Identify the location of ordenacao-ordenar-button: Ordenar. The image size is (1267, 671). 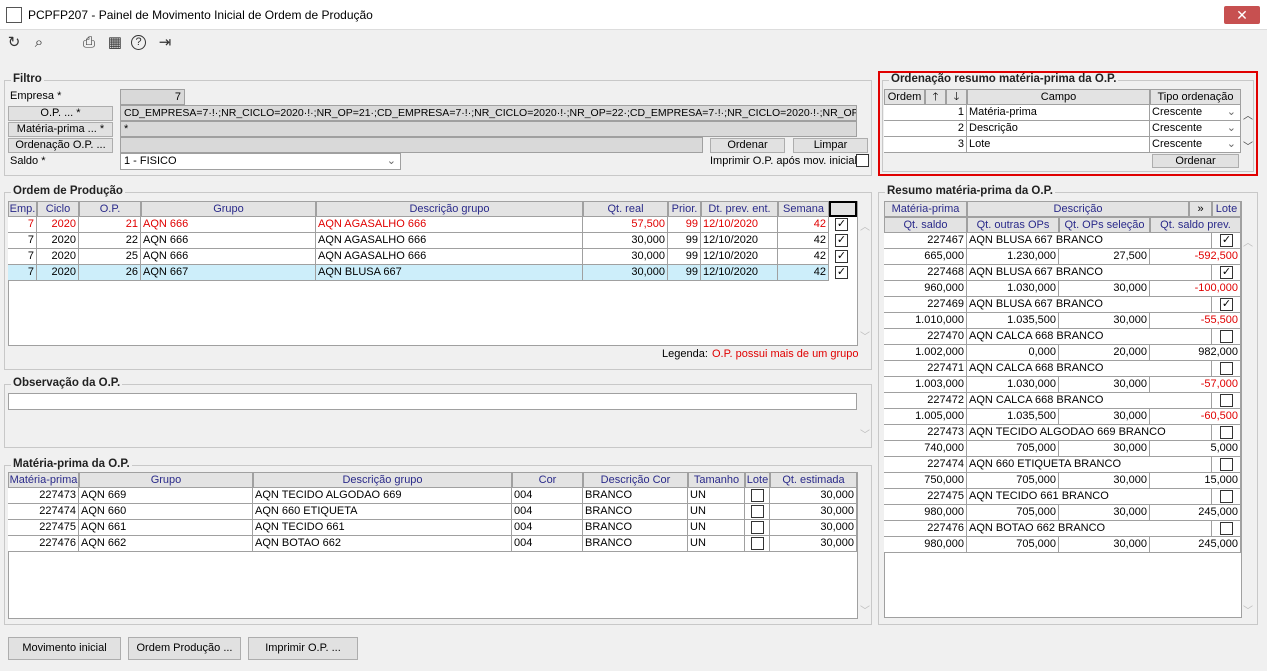
(1195, 161).